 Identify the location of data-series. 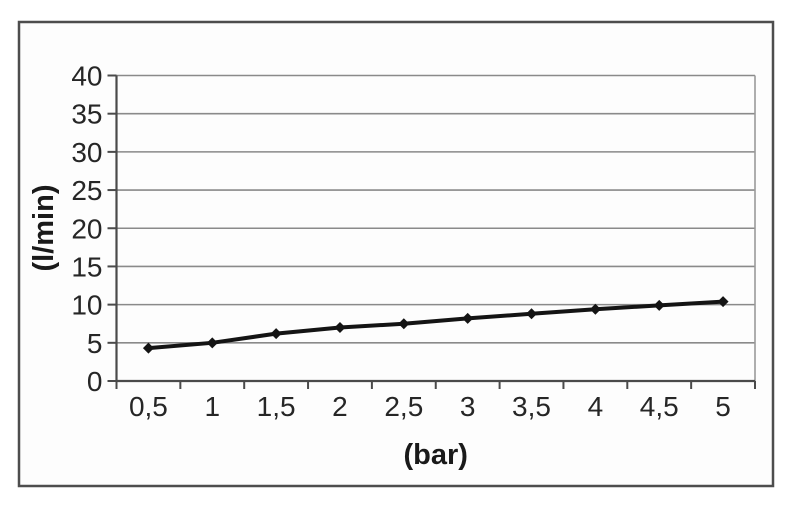
(435, 325).